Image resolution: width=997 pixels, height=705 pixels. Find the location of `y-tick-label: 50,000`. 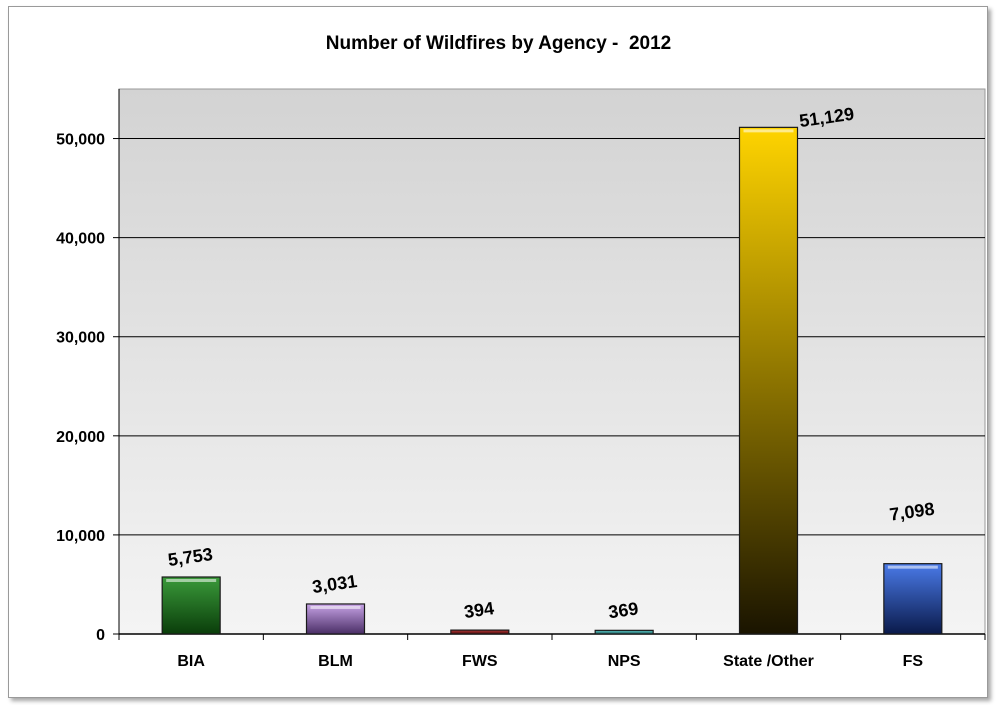

y-tick-label: 50,000 is located at coordinates (80, 140).